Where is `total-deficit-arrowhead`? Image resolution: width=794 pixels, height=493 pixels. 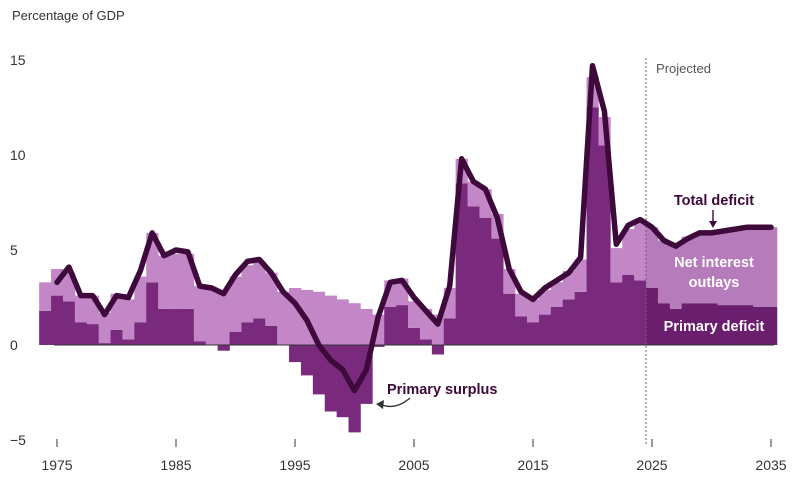
total-deficit-arrowhead is located at coordinates (713, 224).